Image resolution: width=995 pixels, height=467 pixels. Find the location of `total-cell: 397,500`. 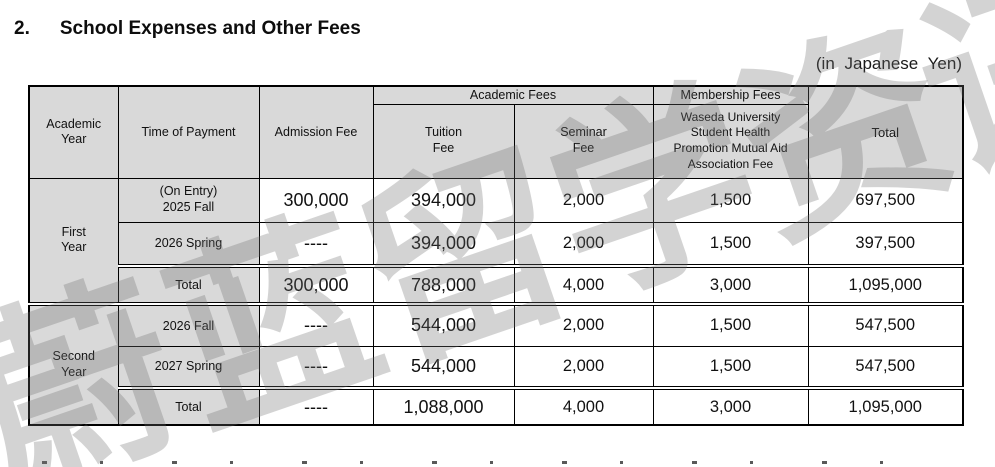

total-cell: 397,500 is located at coordinates (885, 244).